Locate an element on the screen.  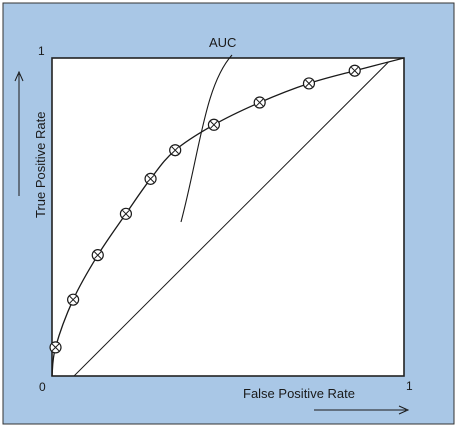
auc-label: AUC is located at coordinates (222, 42).